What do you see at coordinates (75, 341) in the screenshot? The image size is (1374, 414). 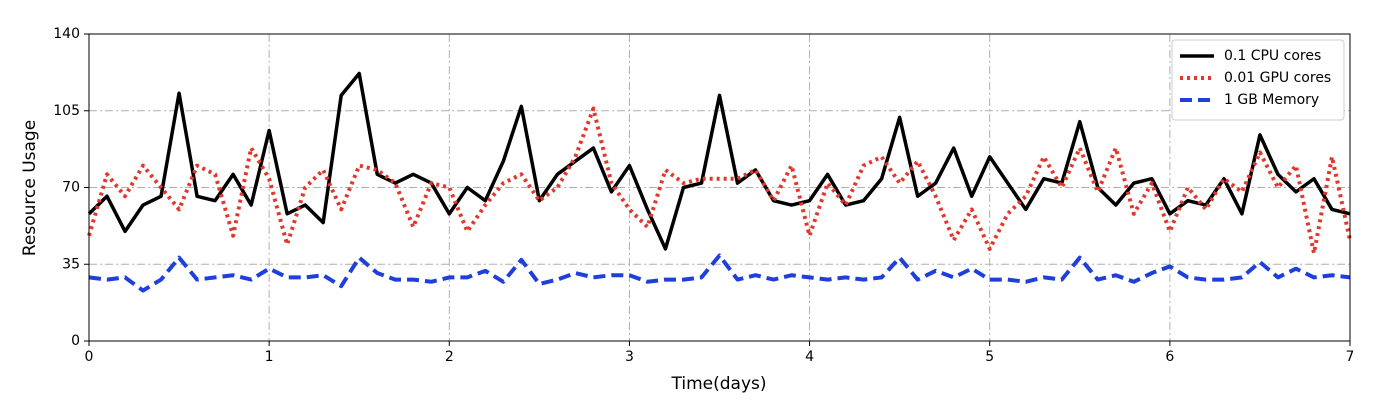 I see `y-tick-label: 0` at bounding box center [75, 341].